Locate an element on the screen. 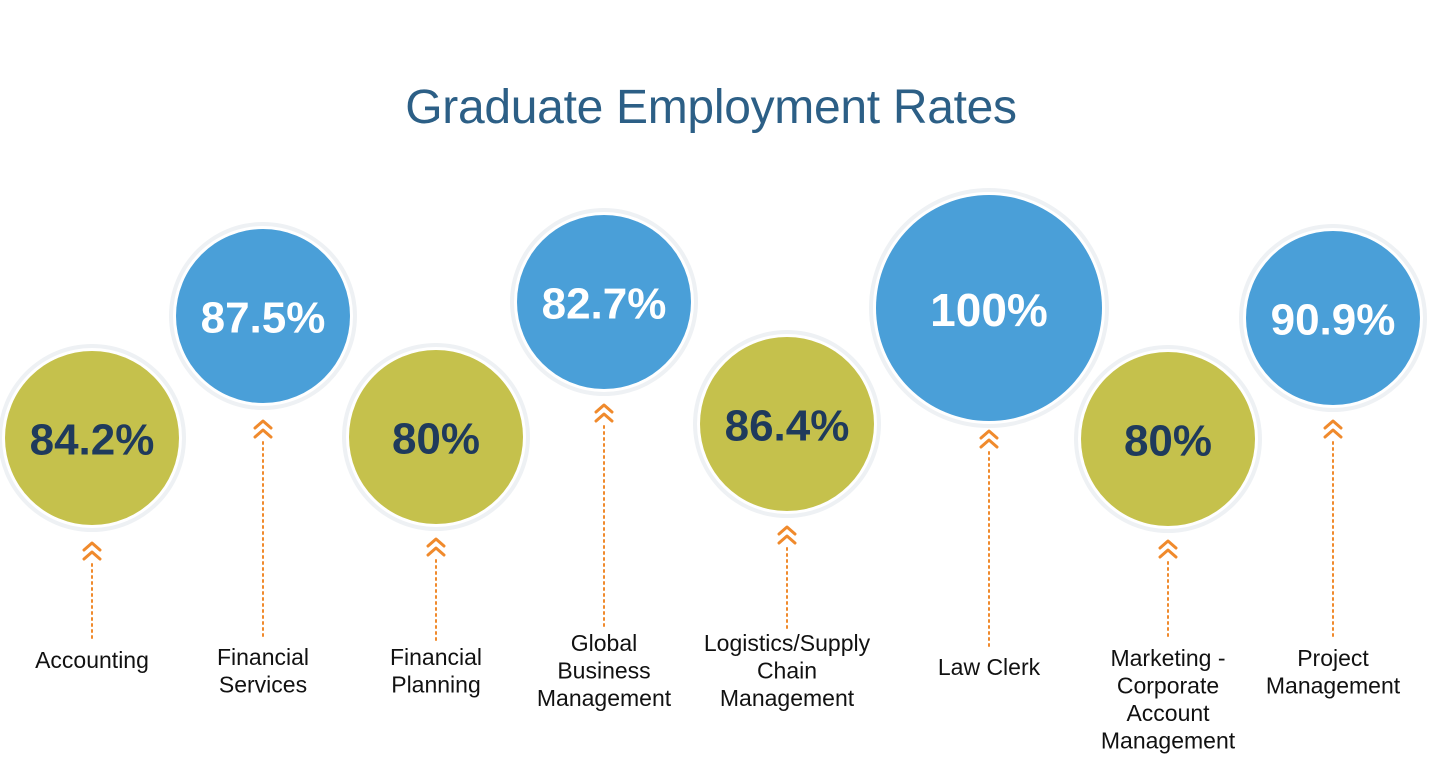 The image size is (1433, 759). chart-title: Graduate Employment Rates is located at coordinates (711, 107).